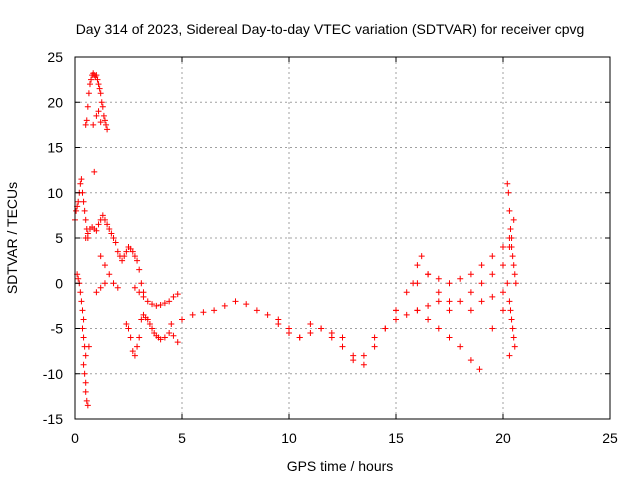 This screenshot has height=480, width=640. I want to click on series-early-peak, so click(96, 122).